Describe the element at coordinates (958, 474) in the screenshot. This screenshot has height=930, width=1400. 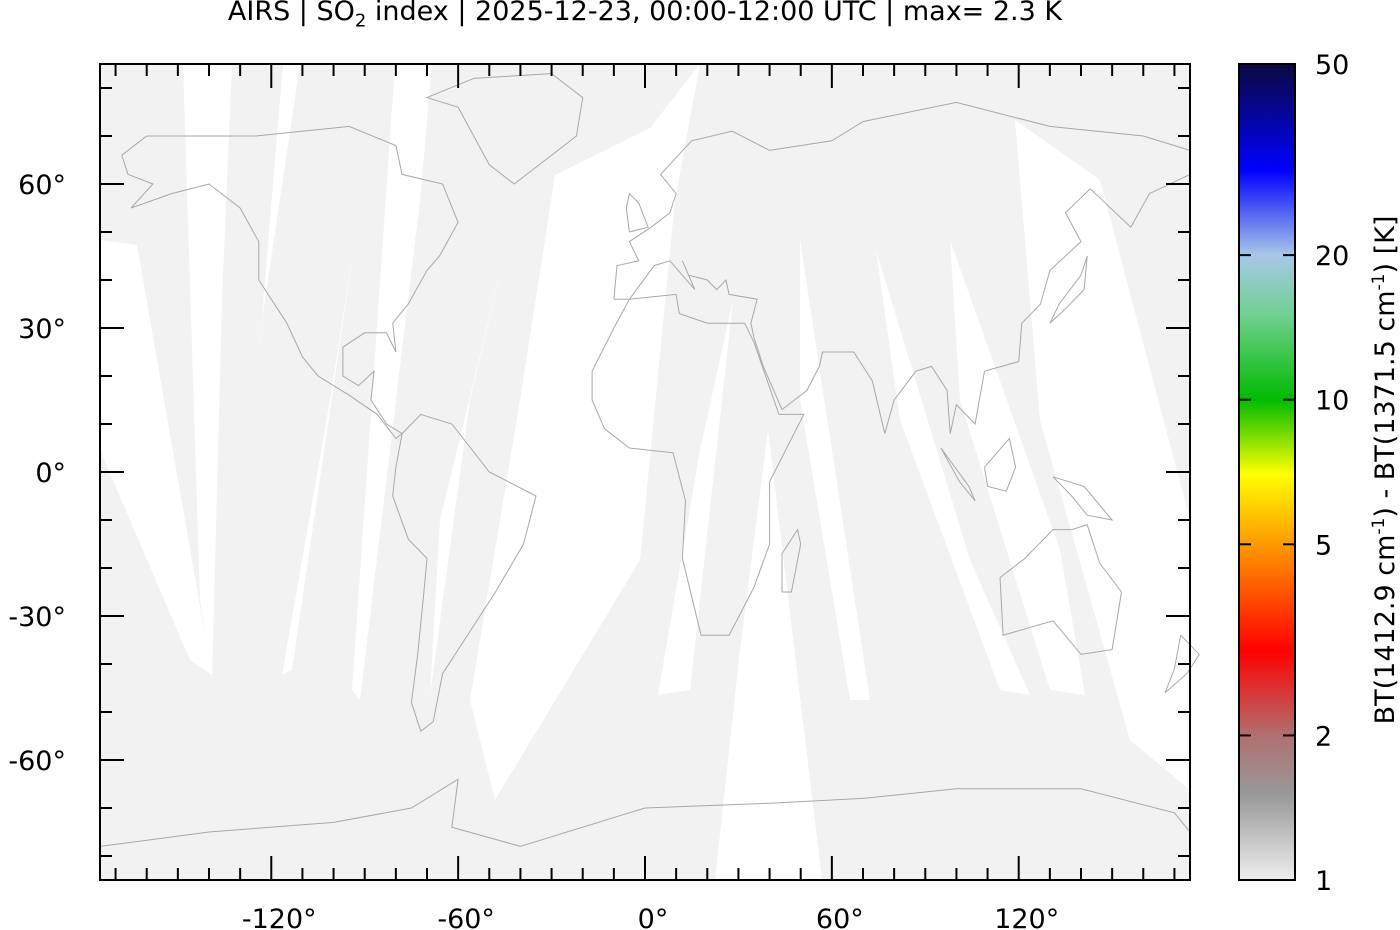
I see `coastline-sumatra` at that location.